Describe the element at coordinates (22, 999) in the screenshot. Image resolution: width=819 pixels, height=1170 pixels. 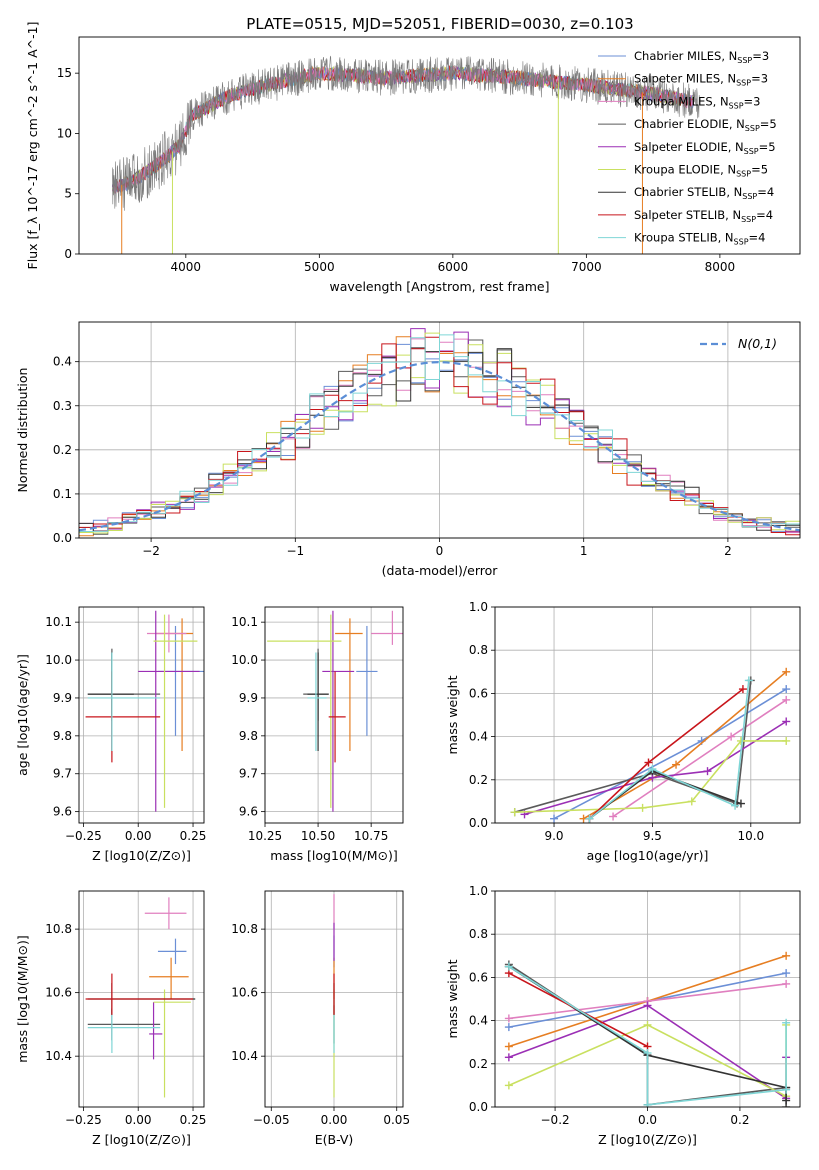
I see `y-axis-label: mass [log10(M/M⊙)]` at that location.